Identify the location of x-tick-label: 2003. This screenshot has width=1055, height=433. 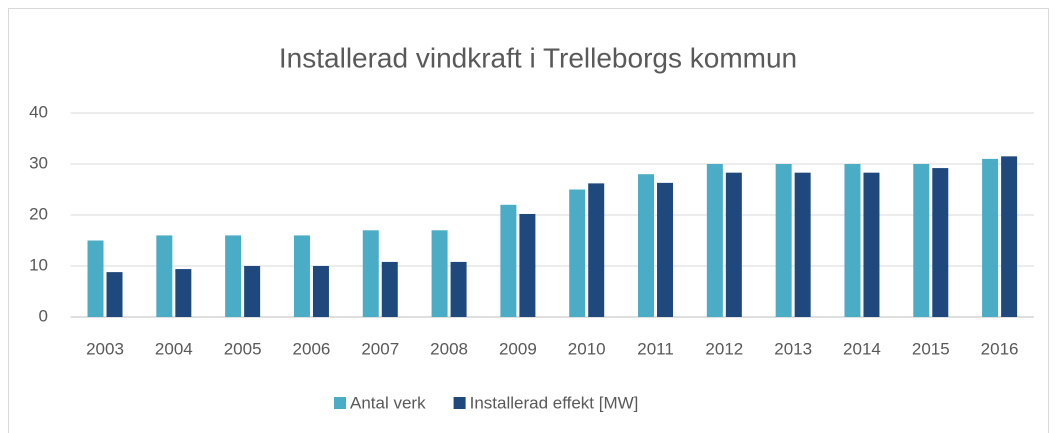
(105, 348).